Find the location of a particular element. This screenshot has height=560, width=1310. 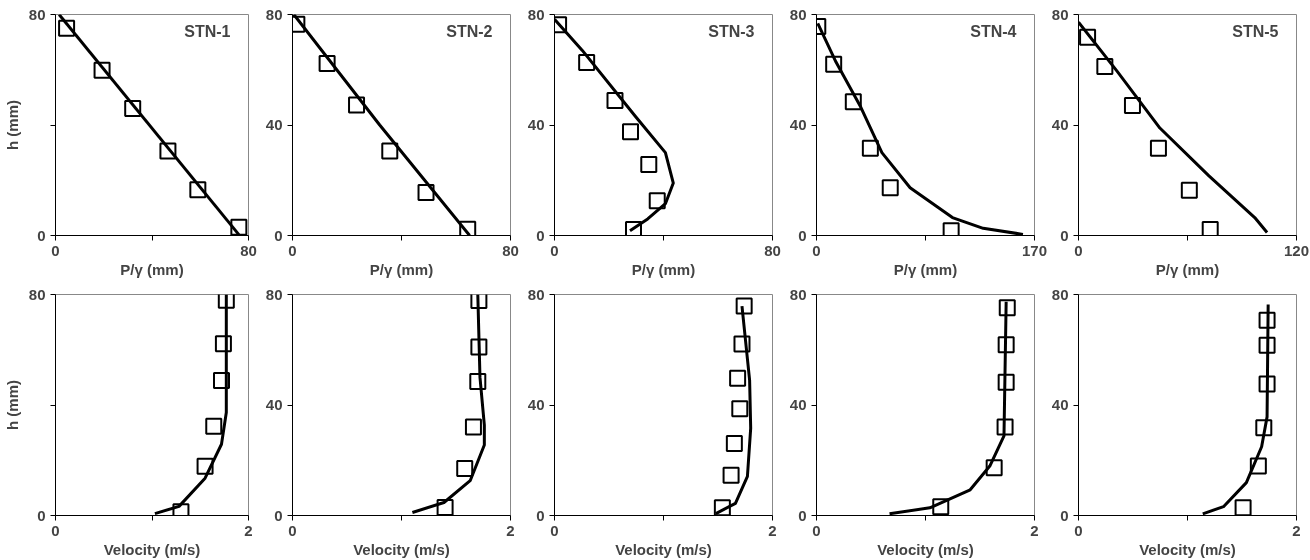

text: STN-4 is located at coordinates (993, 31).